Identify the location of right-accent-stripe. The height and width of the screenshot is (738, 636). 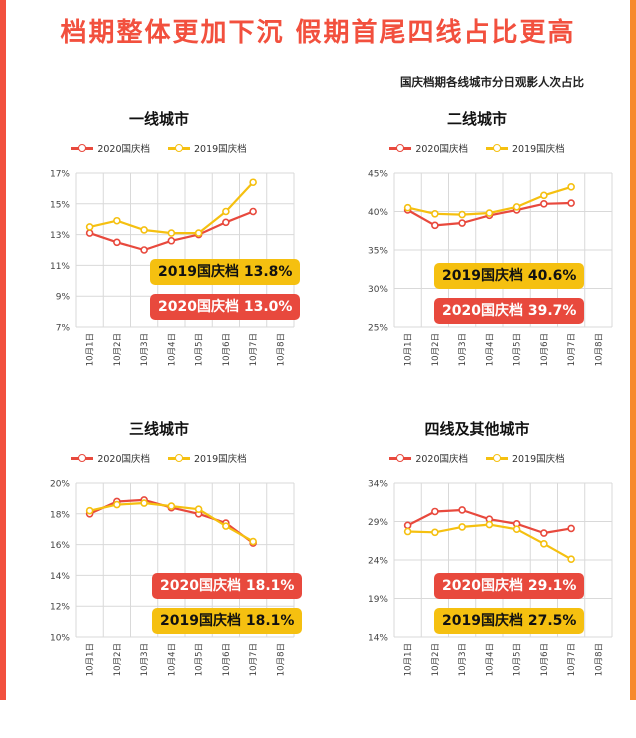
(633, 350).